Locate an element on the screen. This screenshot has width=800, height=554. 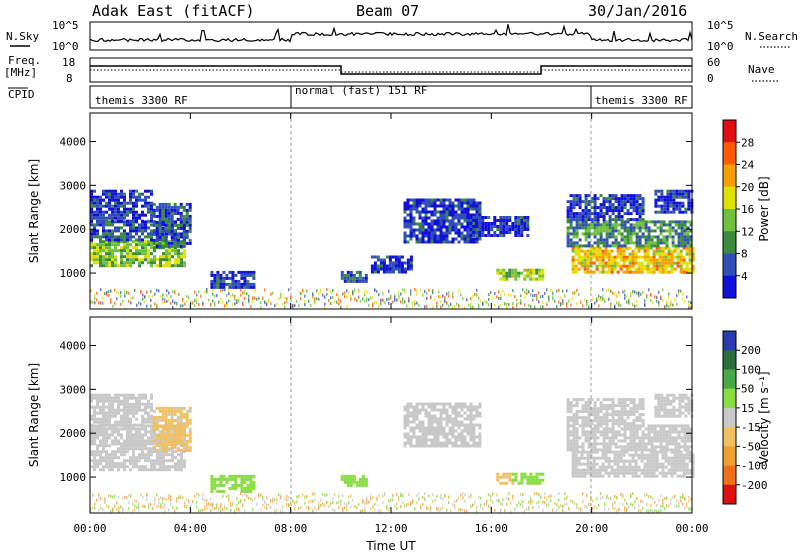
beam-label: Beam 07 is located at coordinates (387, 11).